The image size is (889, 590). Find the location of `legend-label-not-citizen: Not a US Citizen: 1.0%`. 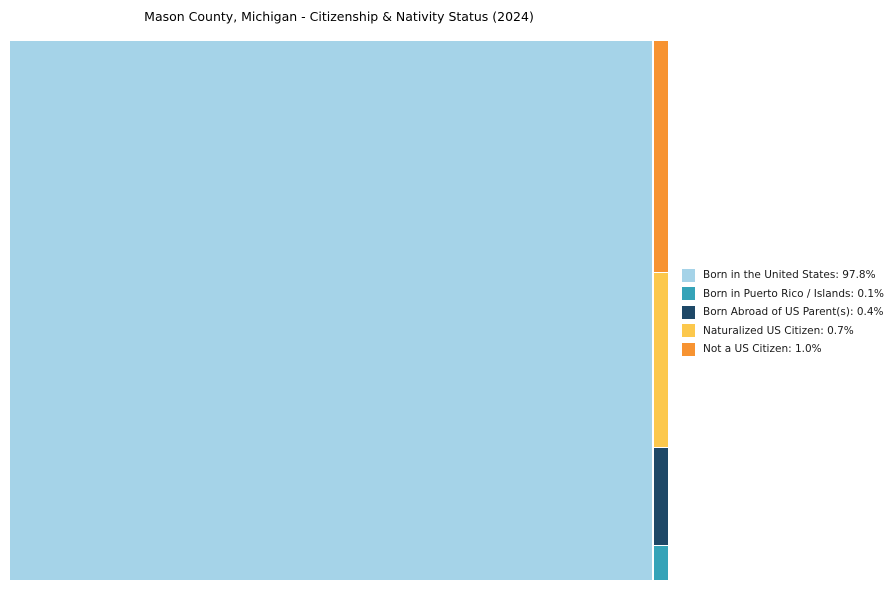

legend-label-not-citizen: Not a US Citizen: 1.0% is located at coordinates (762, 349).